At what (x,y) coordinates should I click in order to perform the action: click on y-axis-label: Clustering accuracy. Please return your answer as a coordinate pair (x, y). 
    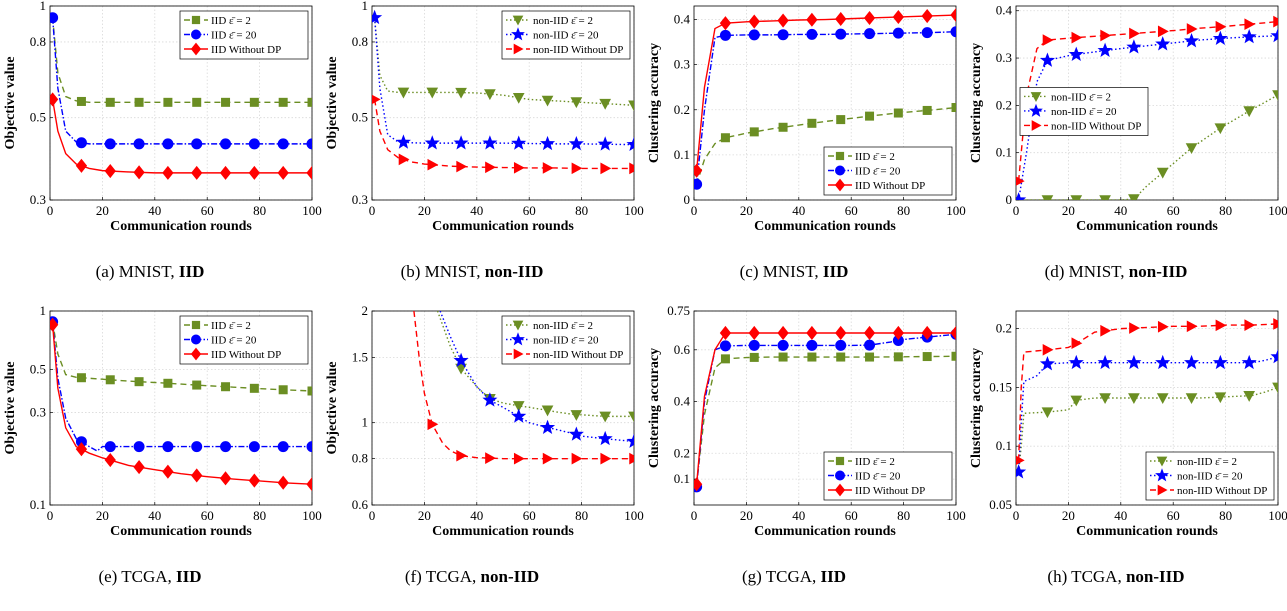
    Looking at the image, I should click on (976, 408).